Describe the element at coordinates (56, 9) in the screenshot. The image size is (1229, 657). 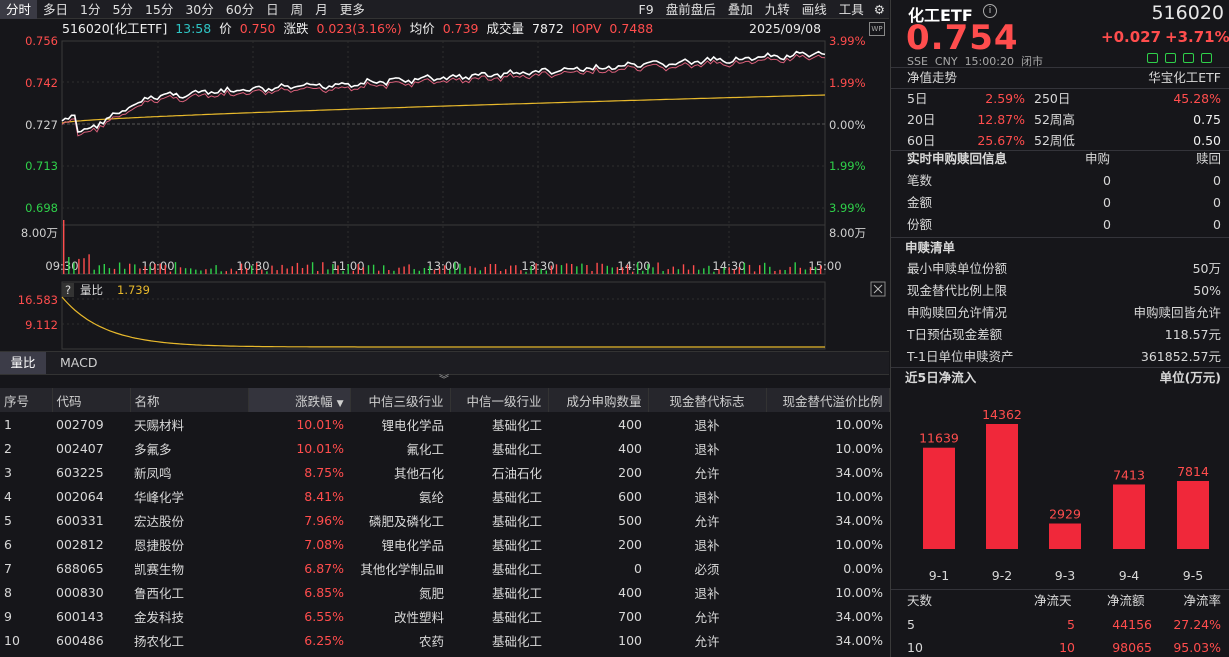
I see `tab-multi-day: 多日` at that location.